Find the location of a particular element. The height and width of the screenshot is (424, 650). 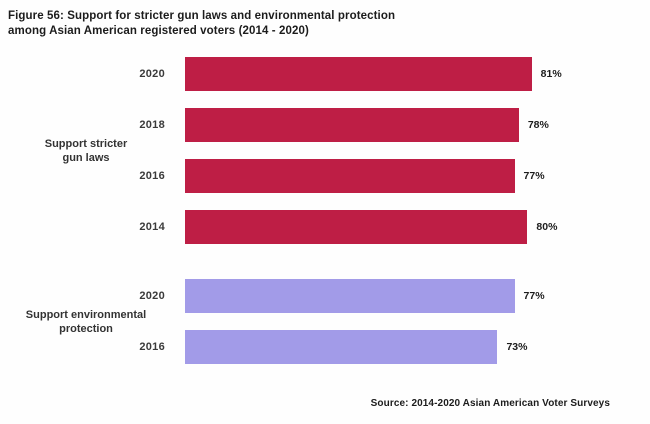

bar-gun-2018 is located at coordinates (352, 125).